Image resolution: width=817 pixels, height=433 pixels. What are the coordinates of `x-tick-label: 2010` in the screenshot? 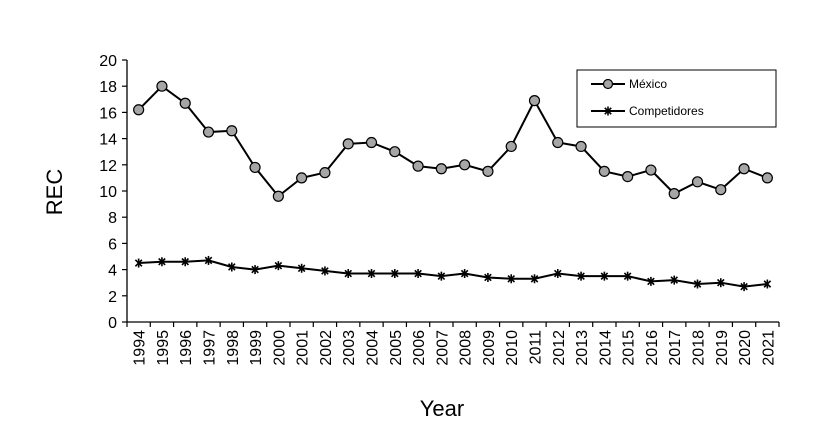 It's located at (512, 348).